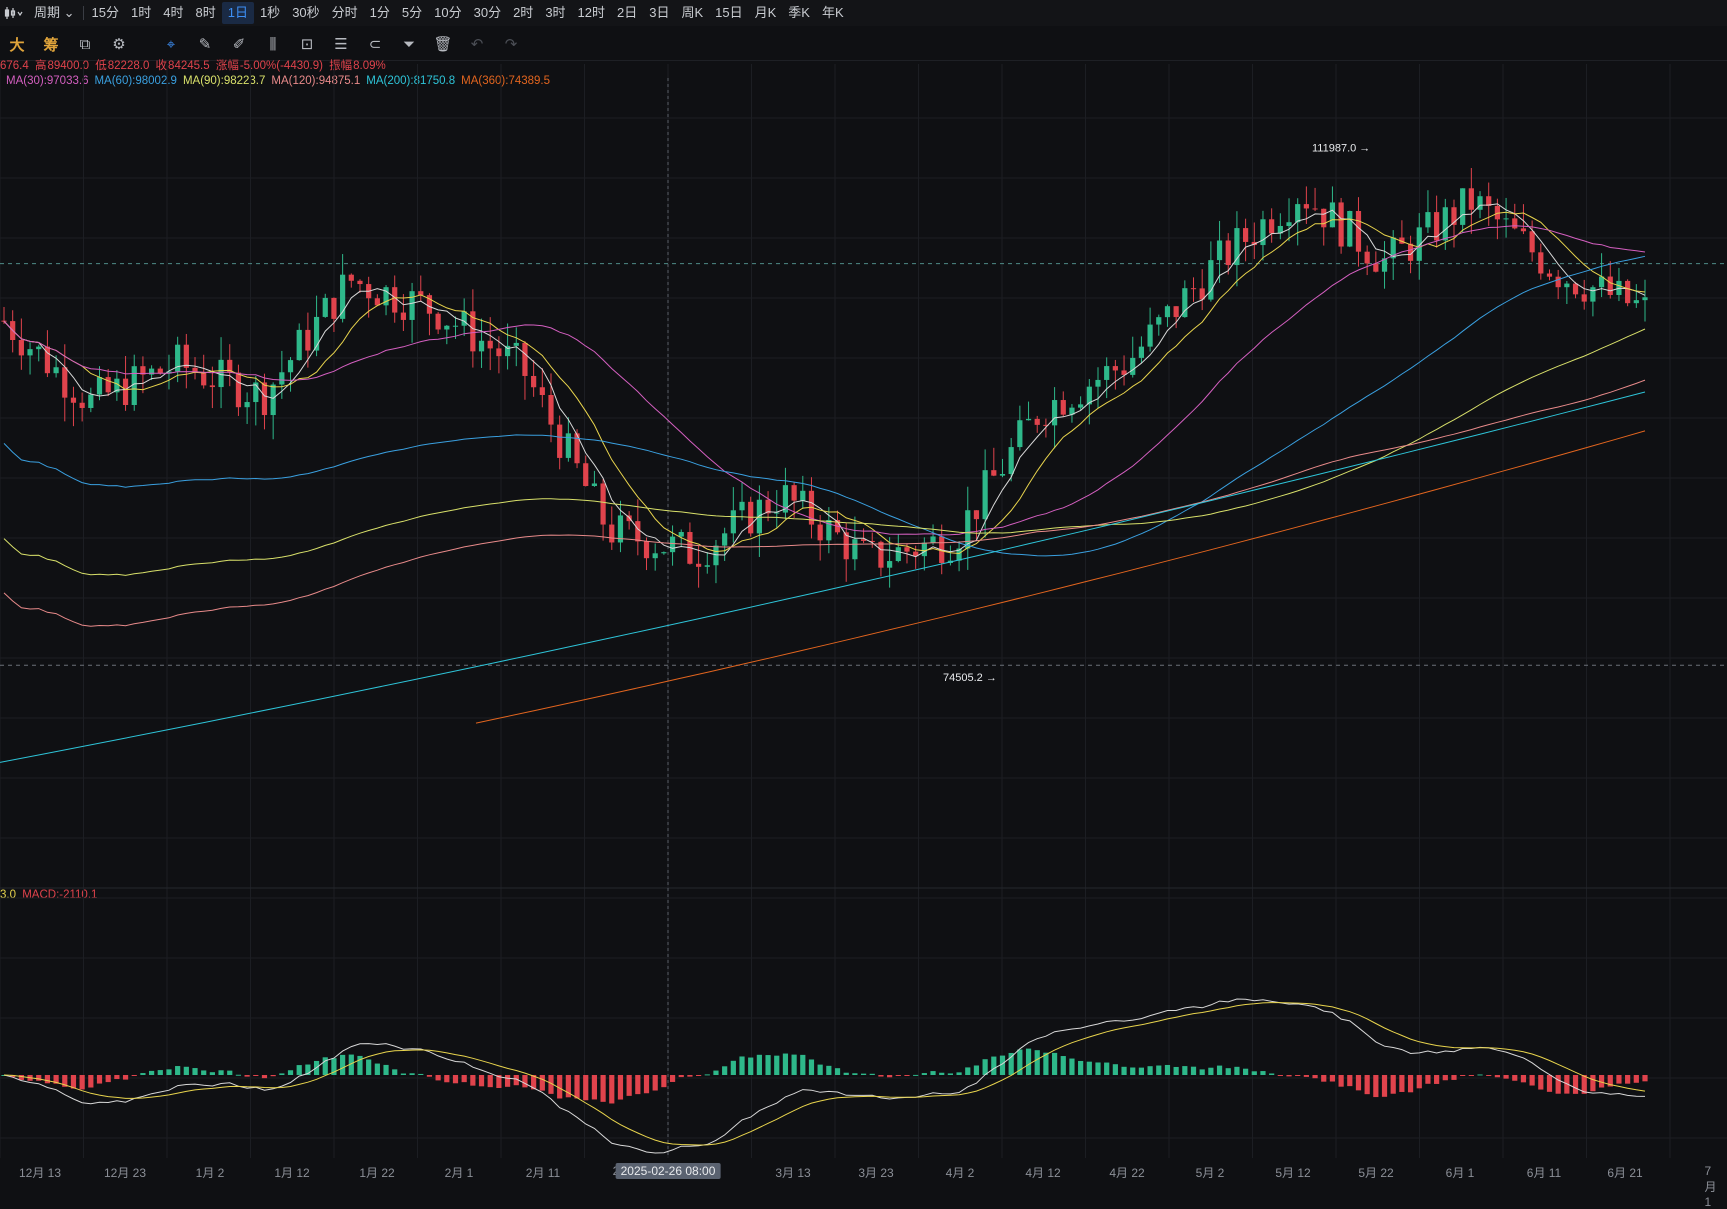 This screenshot has width=1727, height=1209. What do you see at coordinates (306, 12) in the screenshot?
I see `timeframe-6: 30秒` at bounding box center [306, 12].